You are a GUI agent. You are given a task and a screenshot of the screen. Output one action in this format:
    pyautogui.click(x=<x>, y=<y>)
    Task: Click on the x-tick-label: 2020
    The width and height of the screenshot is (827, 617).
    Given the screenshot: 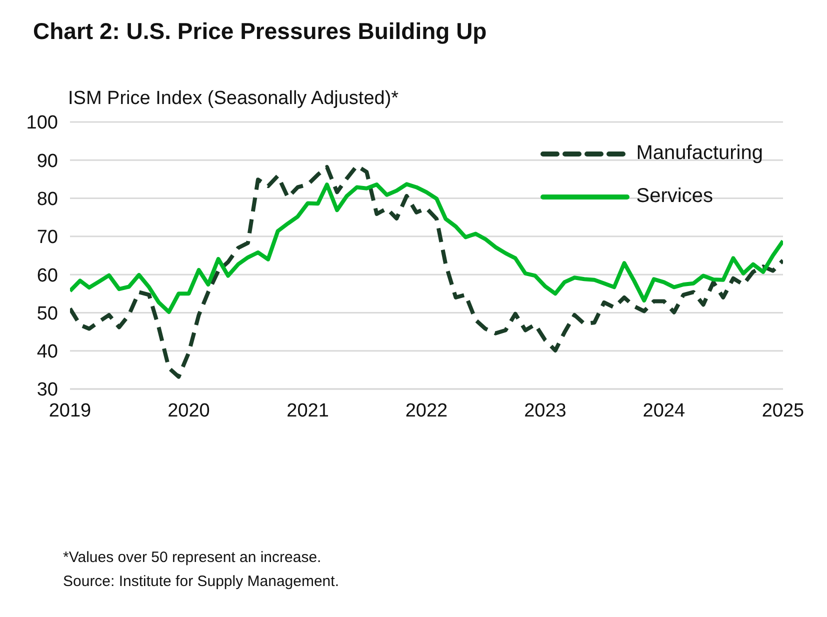 What is the action you would take?
    pyautogui.click(x=189, y=411)
    